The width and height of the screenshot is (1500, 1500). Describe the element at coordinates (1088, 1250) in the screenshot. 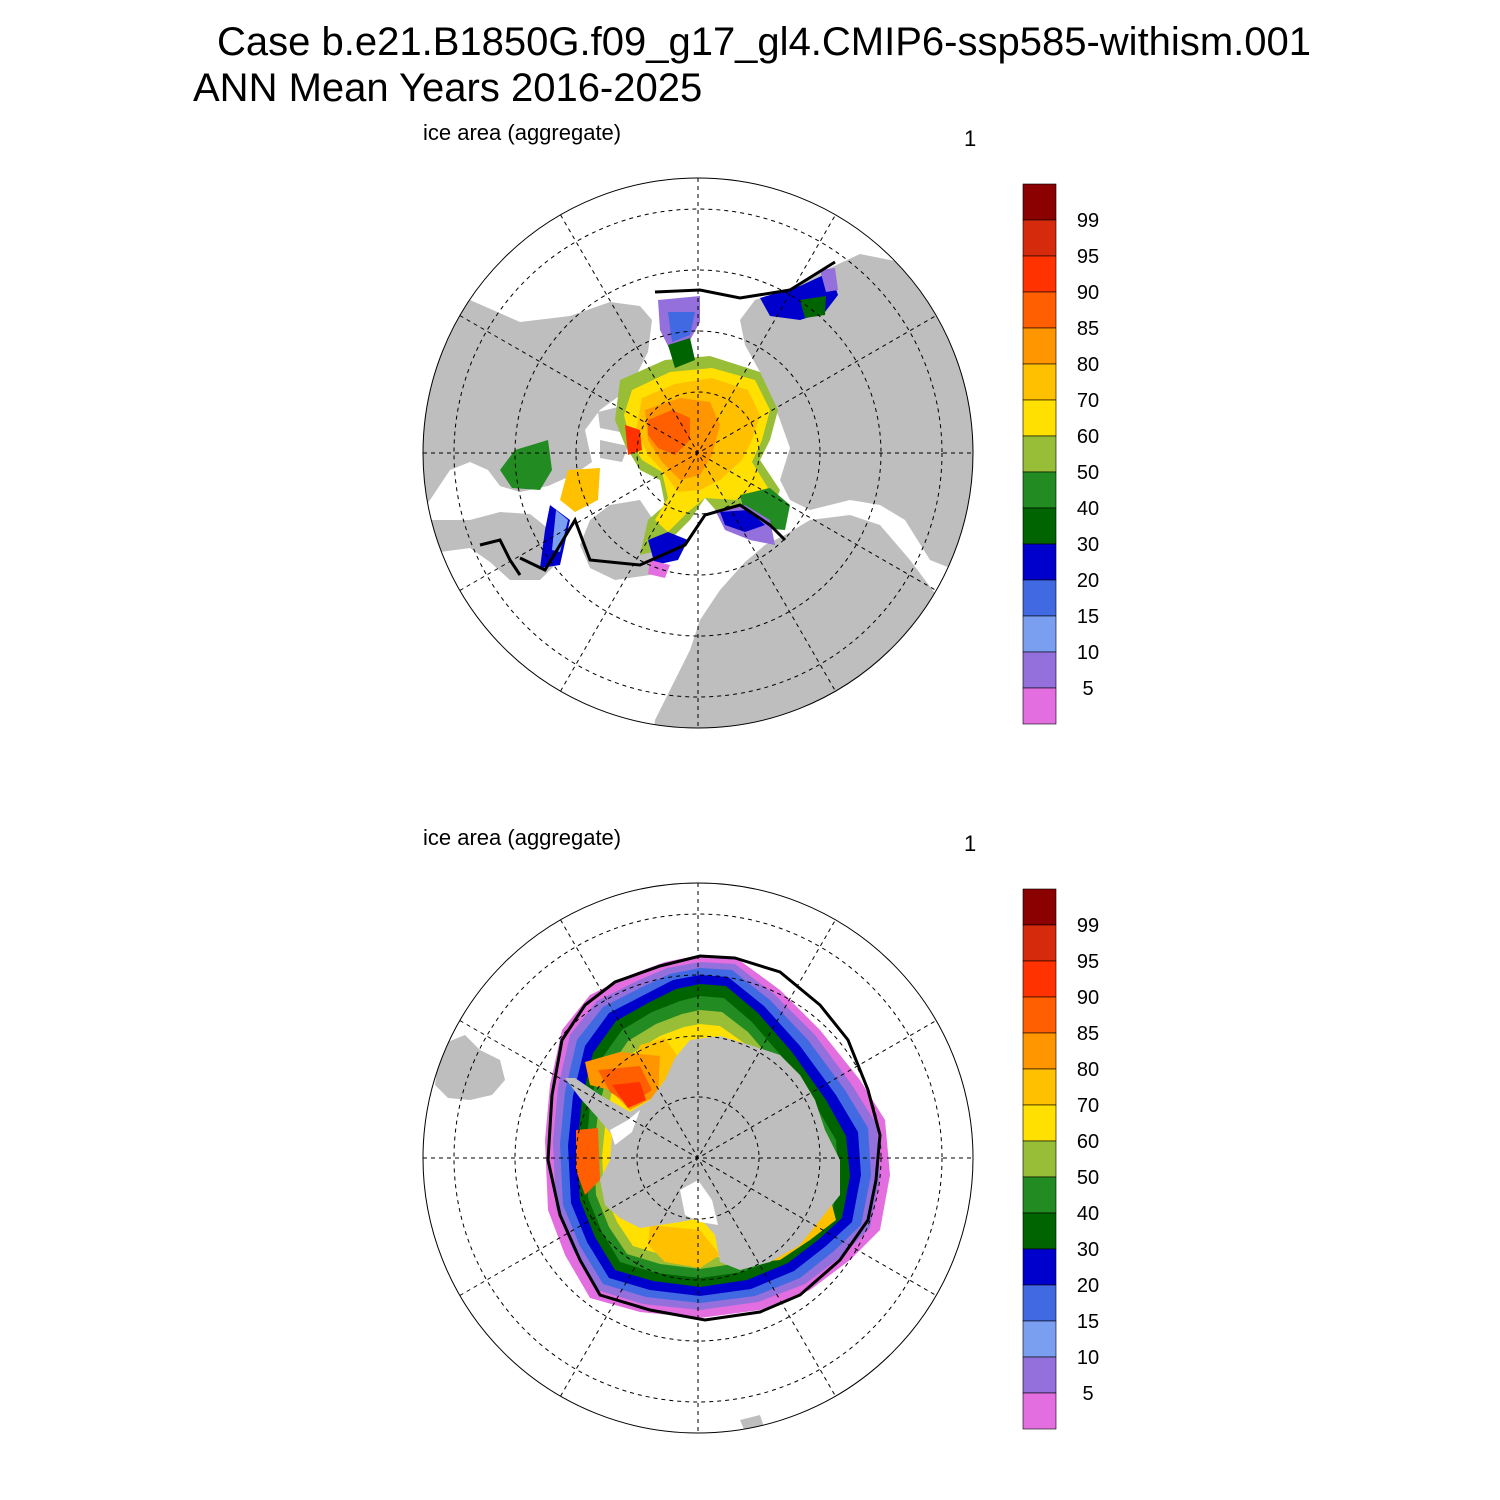

I see `antarctic-colorbar-label: 30` at that location.